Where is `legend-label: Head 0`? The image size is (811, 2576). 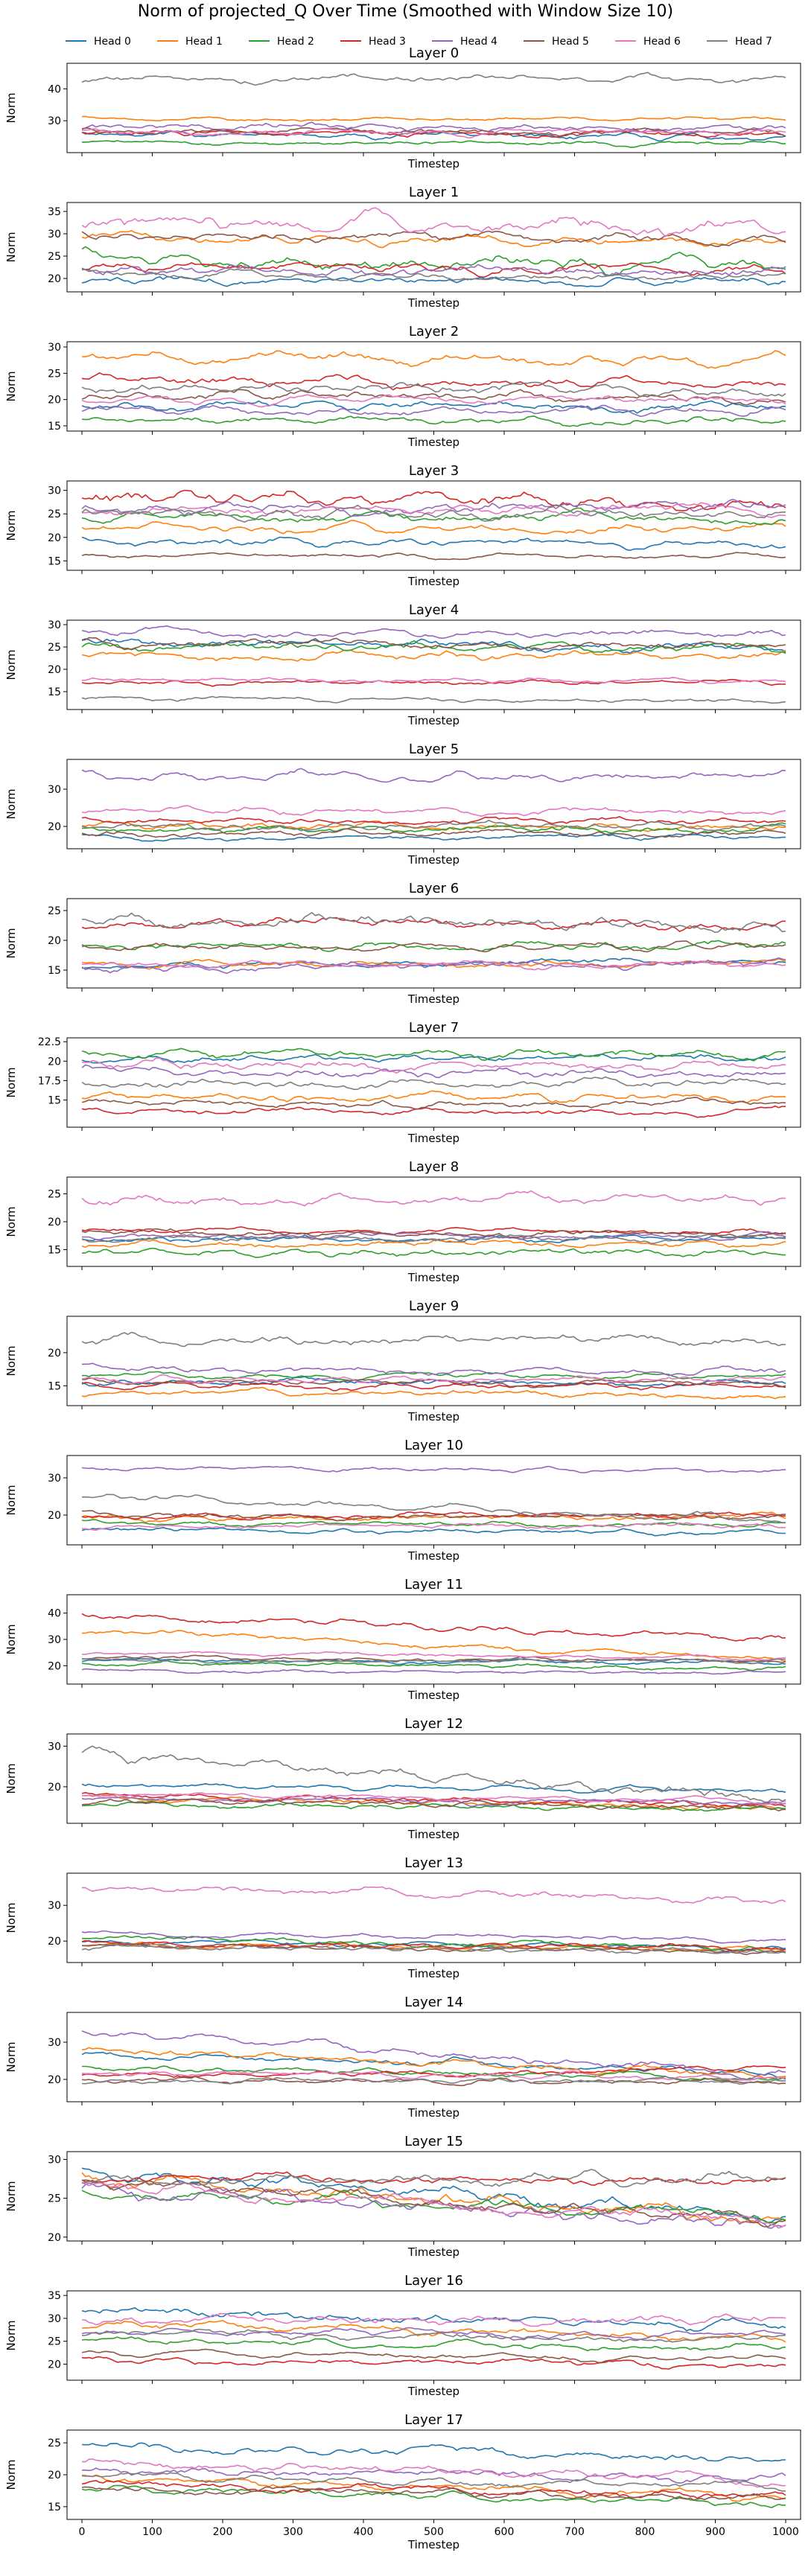 legend-label: Head 0 is located at coordinates (112, 42).